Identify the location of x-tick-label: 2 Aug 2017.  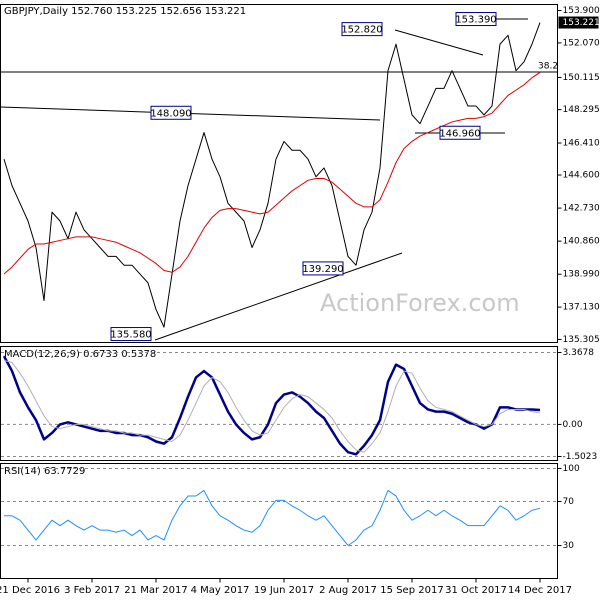
(348, 590).